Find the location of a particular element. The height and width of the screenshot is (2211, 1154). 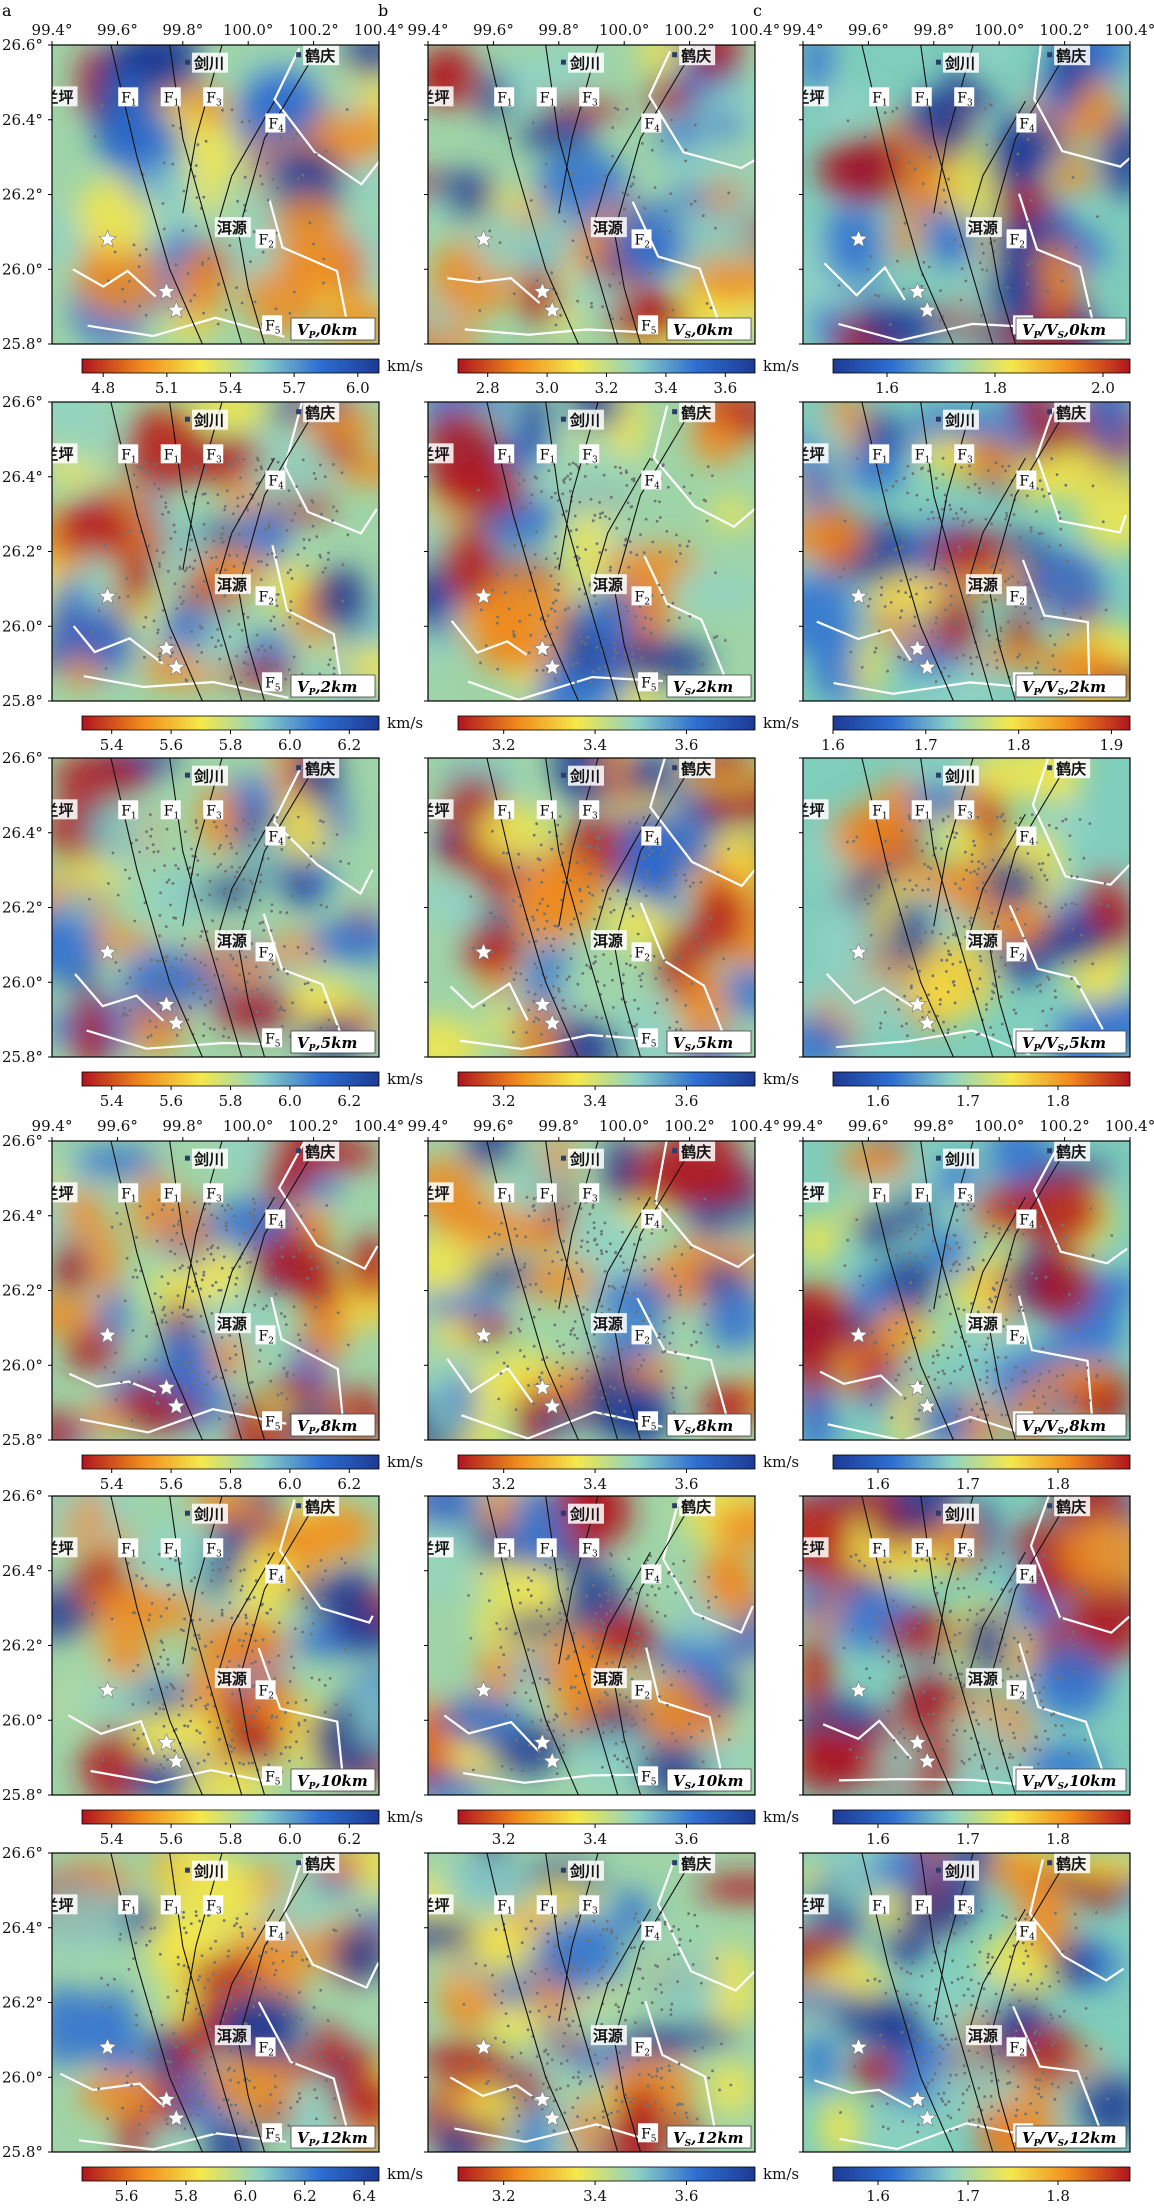

lon-tick-label: 100.0° is located at coordinates (999, 1126).